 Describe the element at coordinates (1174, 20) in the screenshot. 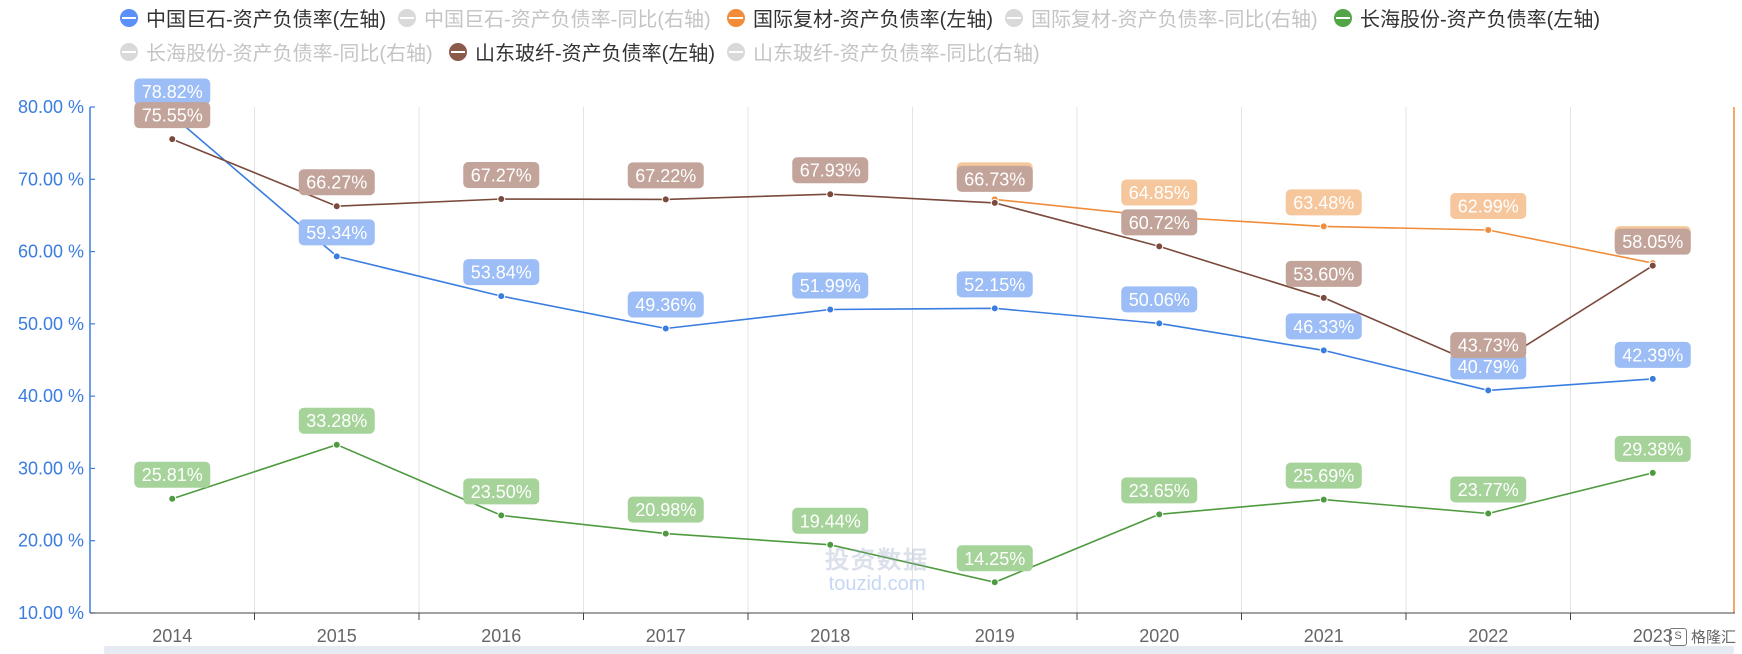

I see `legend-label: 国际复材-资产负债率-同比(右轴)` at that location.